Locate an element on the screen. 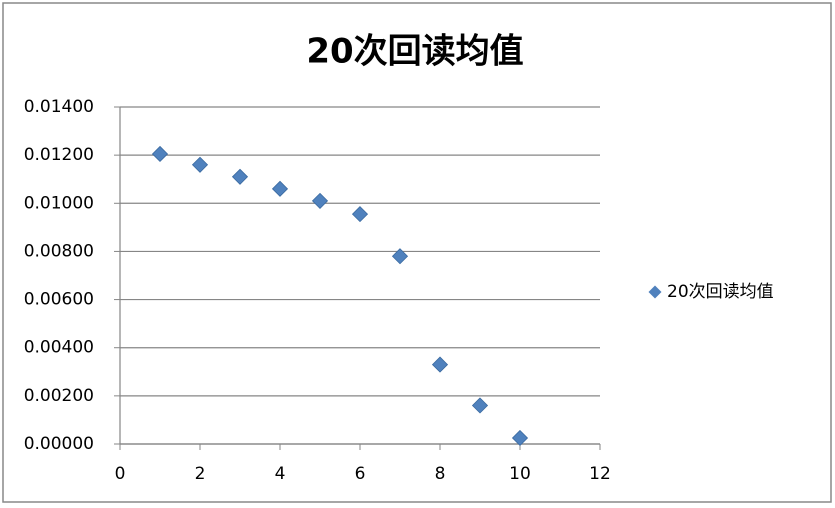 This screenshot has width=835, height=508. y-tick-label: 0.00600 is located at coordinates (59, 300).